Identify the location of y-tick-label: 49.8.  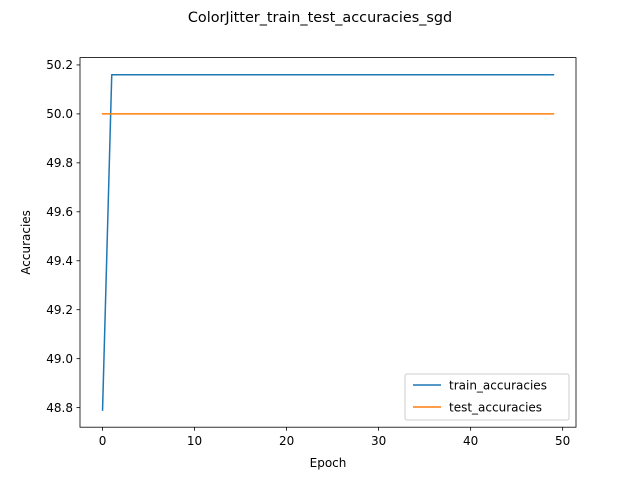
(59, 163).